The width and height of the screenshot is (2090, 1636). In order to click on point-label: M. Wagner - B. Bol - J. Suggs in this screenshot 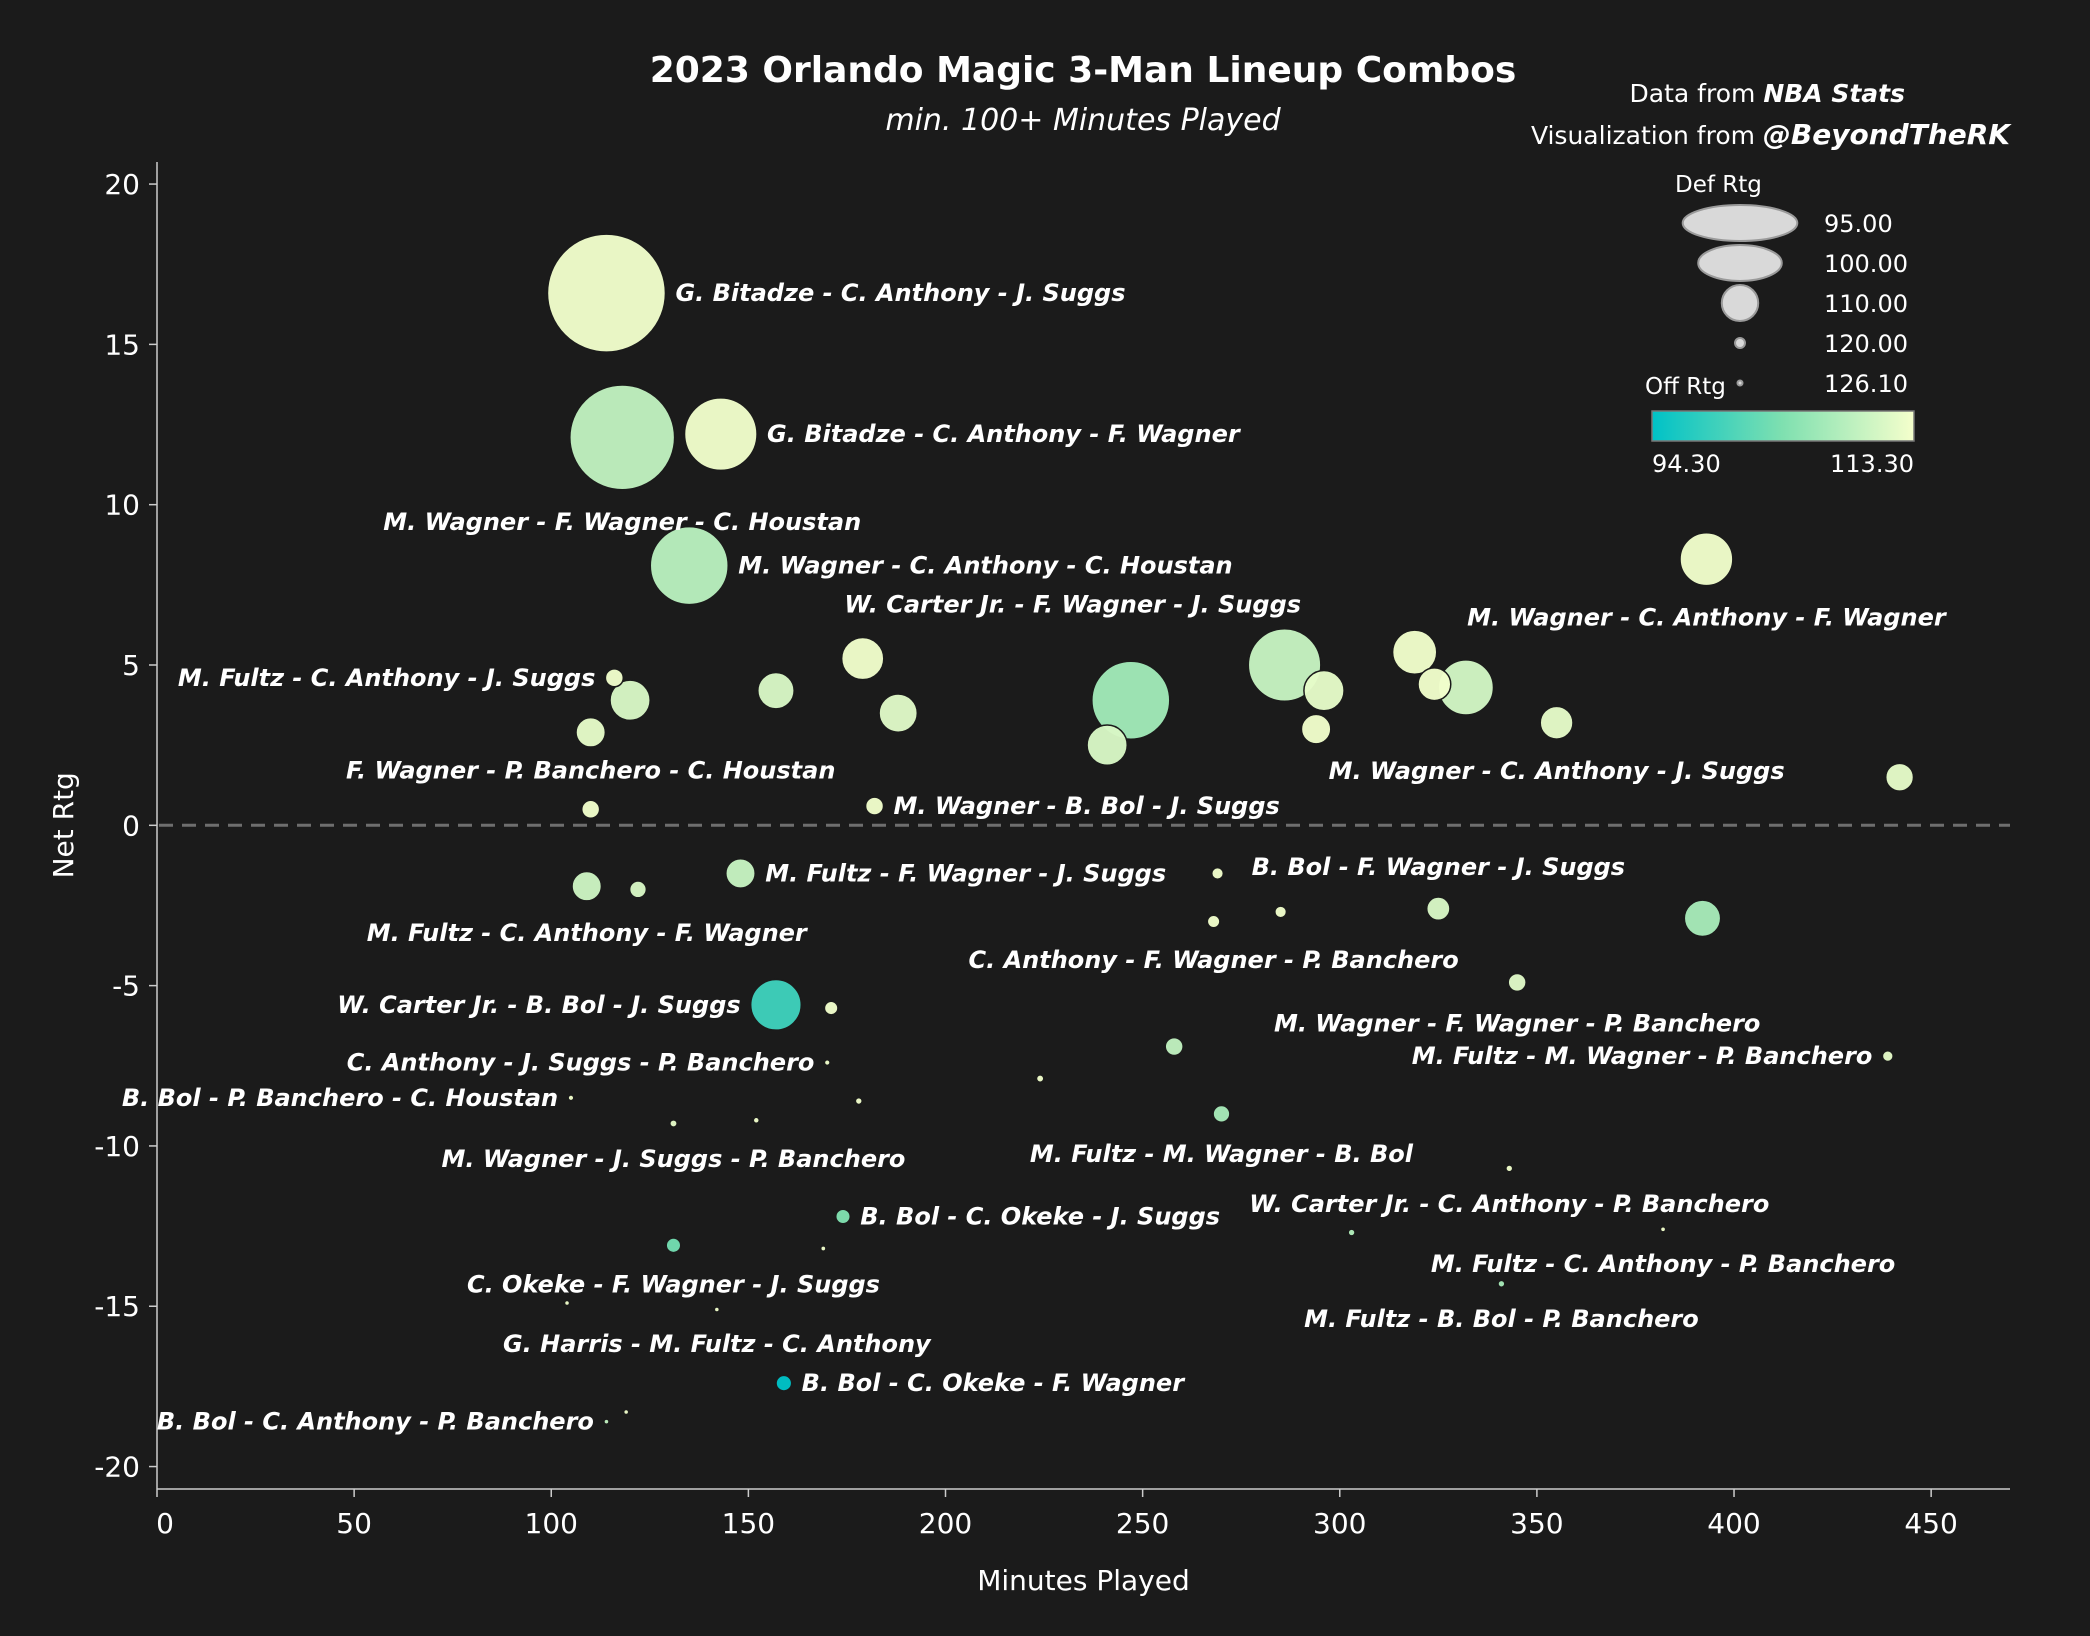, I will do `click(1087, 806)`.